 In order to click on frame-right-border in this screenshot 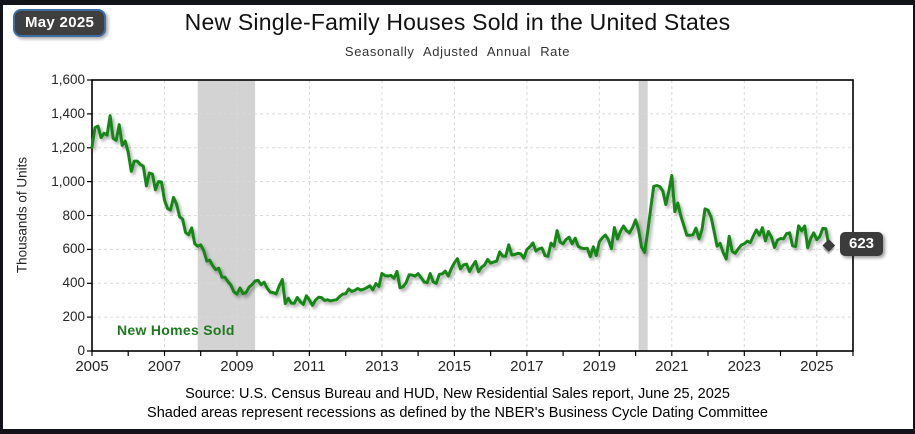, I will do `click(914, 217)`.